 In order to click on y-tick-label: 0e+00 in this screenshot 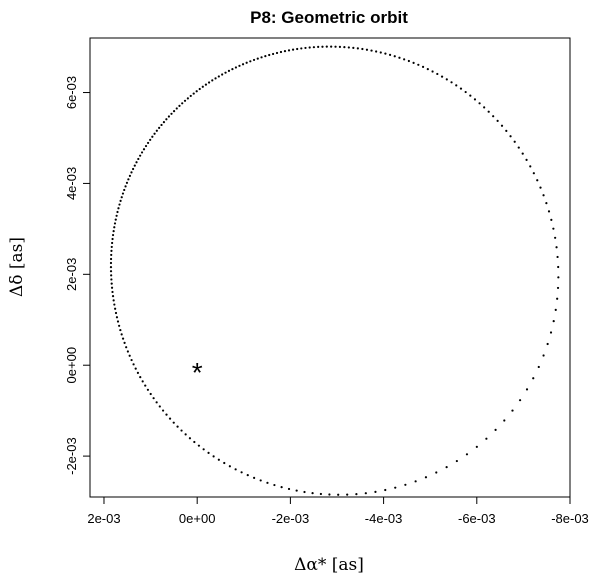, I will do `click(71, 365)`.